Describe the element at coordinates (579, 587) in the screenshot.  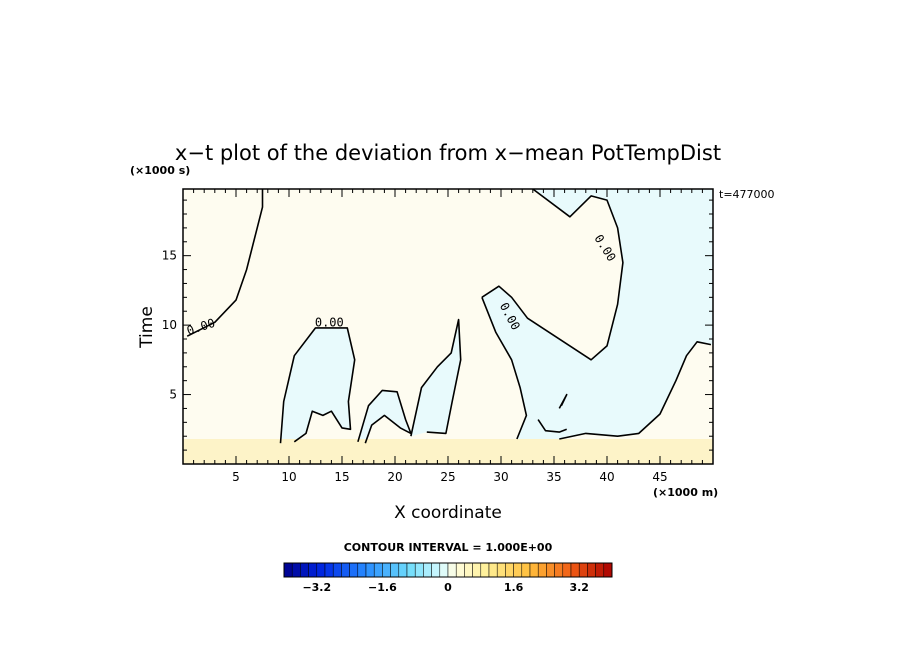
I see `colorbar-tick-label: 3.2` at that location.